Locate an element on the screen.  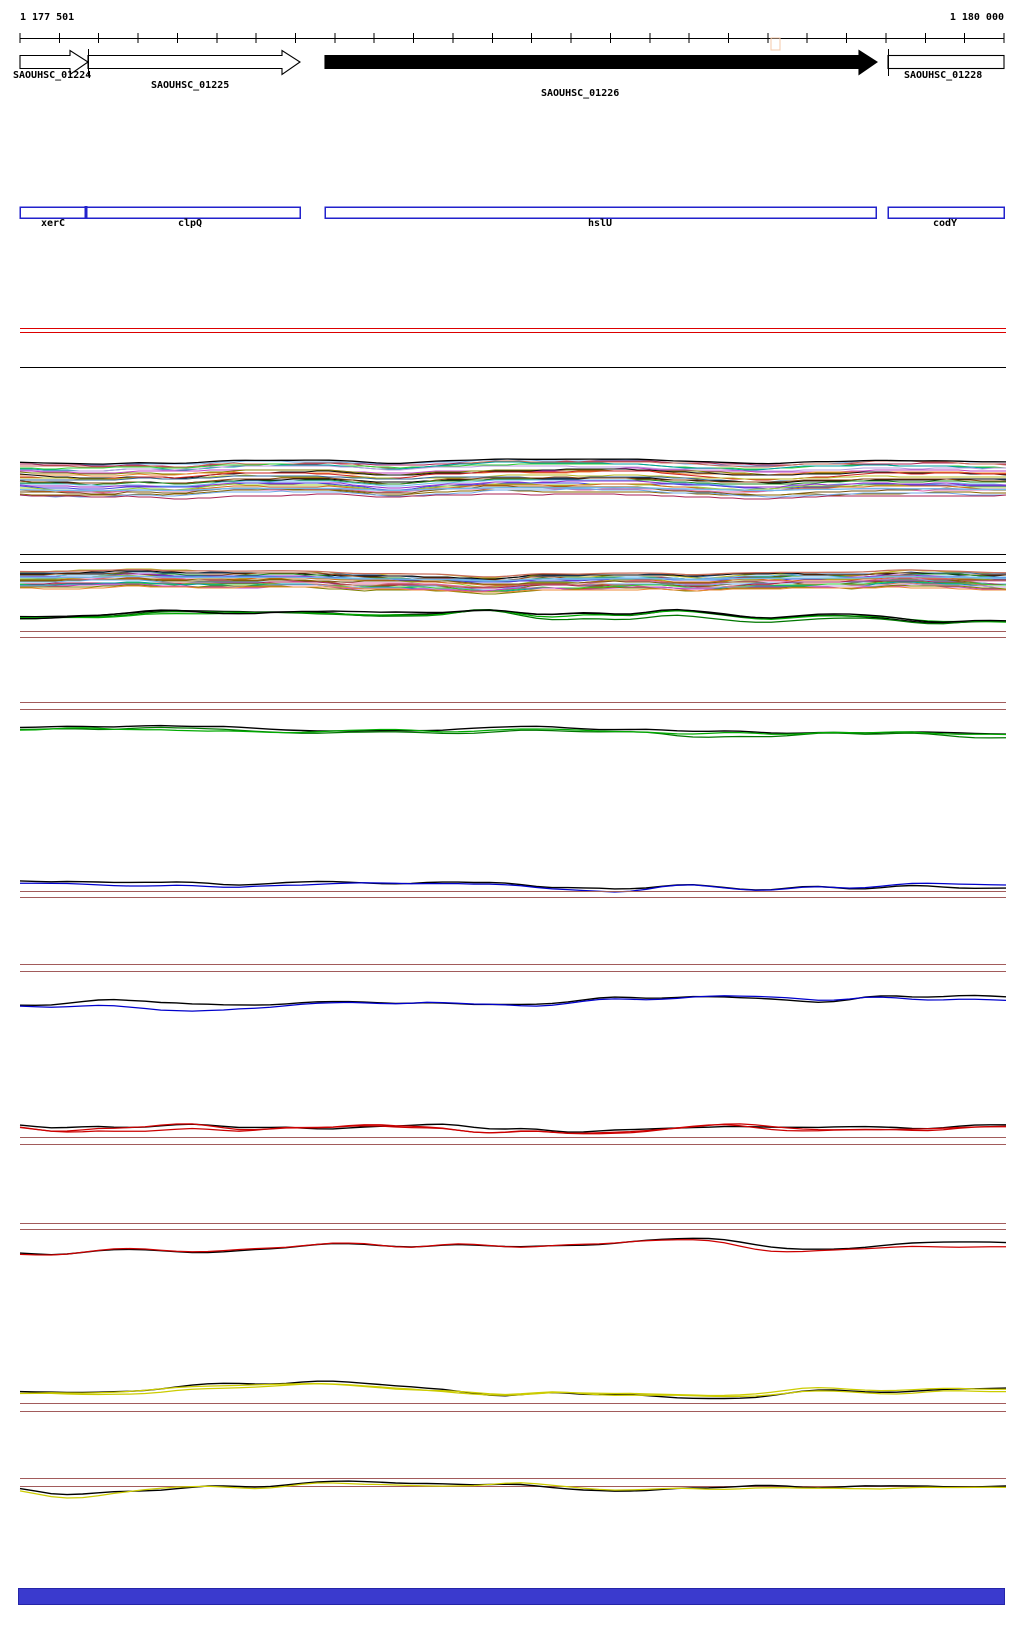
gene-label-SAOUHSC_01224: SAOUHSC_01224 is located at coordinates (52, 75).